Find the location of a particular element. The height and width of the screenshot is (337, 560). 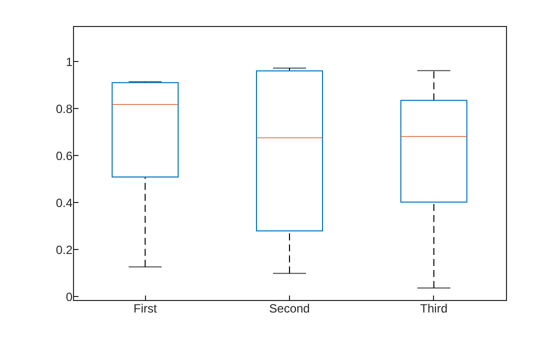

x-tick-label: Second is located at coordinates (289, 309).